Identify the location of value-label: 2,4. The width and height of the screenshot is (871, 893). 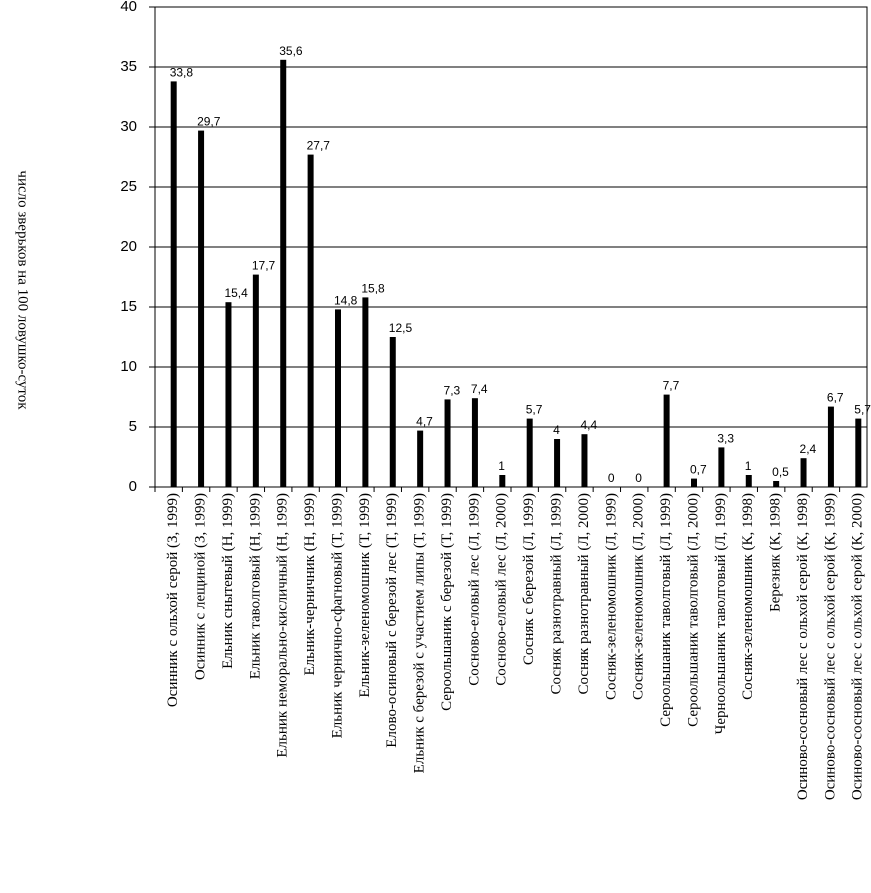
(808, 449).